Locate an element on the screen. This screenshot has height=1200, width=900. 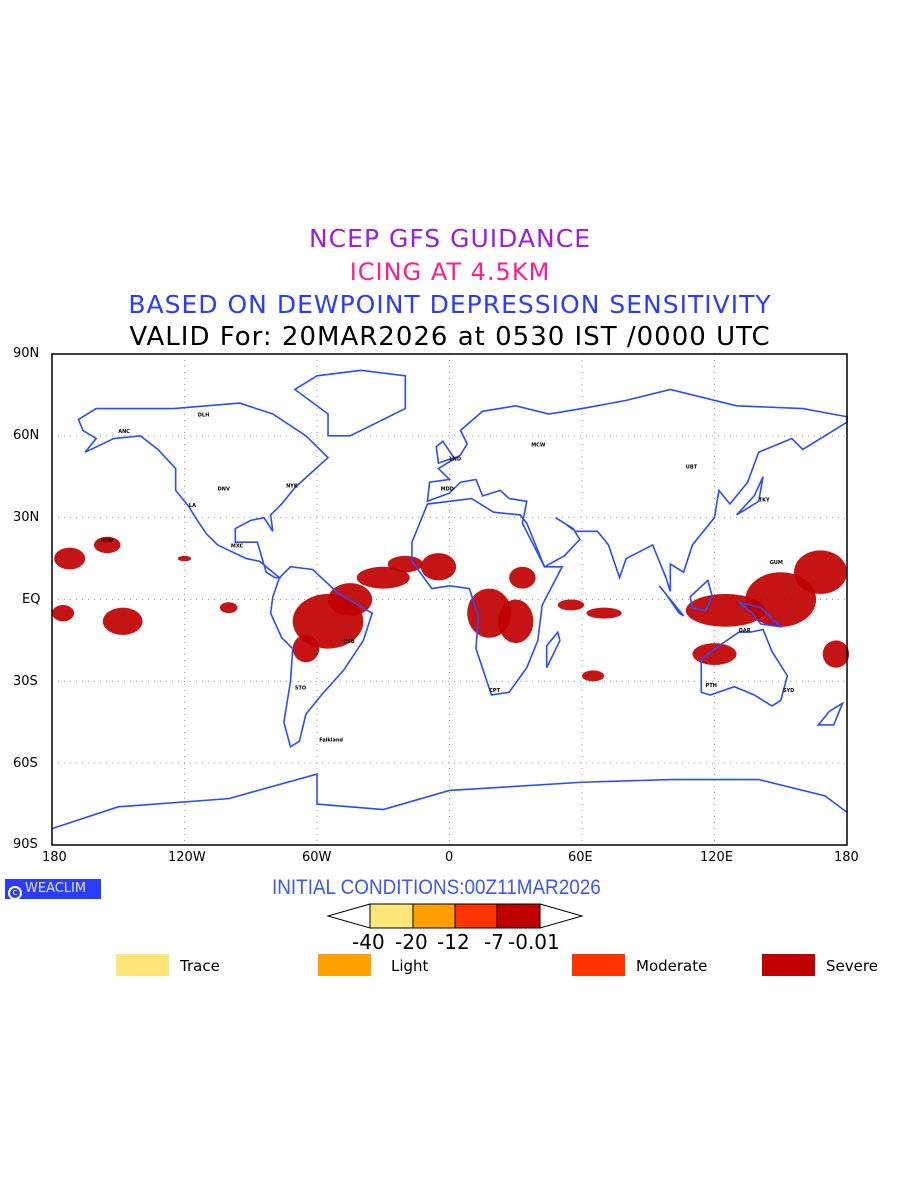
coastline-antarctica is located at coordinates (449, 801).